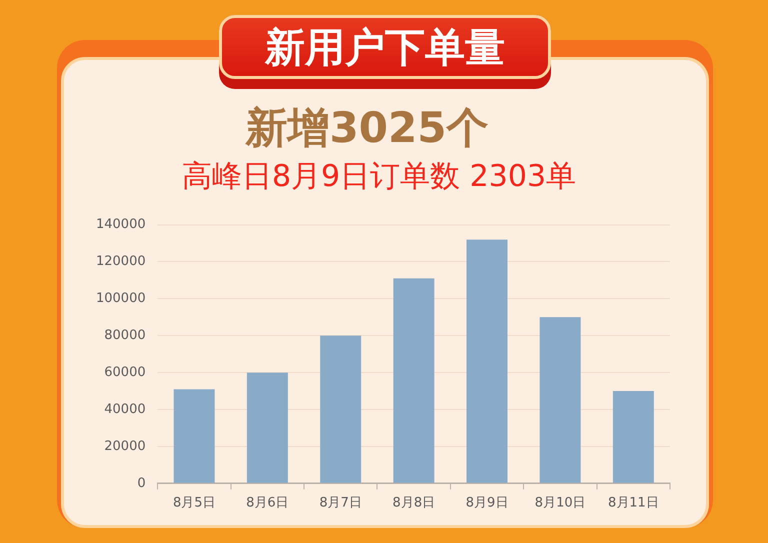  Describe the element at coordinates (125, 409) in the screenshot. I see `y-tick-label: 40000` at that location.